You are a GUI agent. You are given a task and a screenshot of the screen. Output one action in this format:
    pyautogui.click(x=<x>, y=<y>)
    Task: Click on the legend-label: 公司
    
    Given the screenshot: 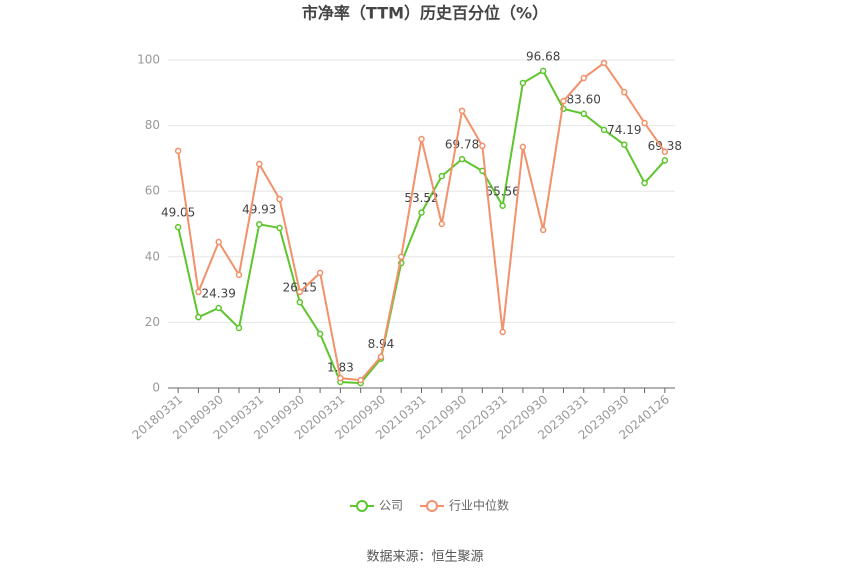 What is the action you would take?
    pyautogui.click(x=391, y=506)
    